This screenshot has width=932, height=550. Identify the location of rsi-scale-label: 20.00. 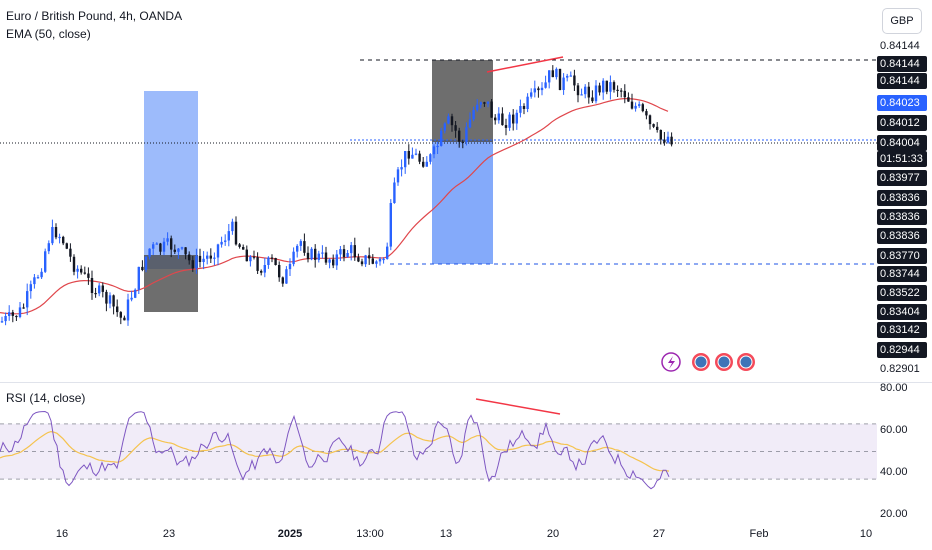
(894, 514).